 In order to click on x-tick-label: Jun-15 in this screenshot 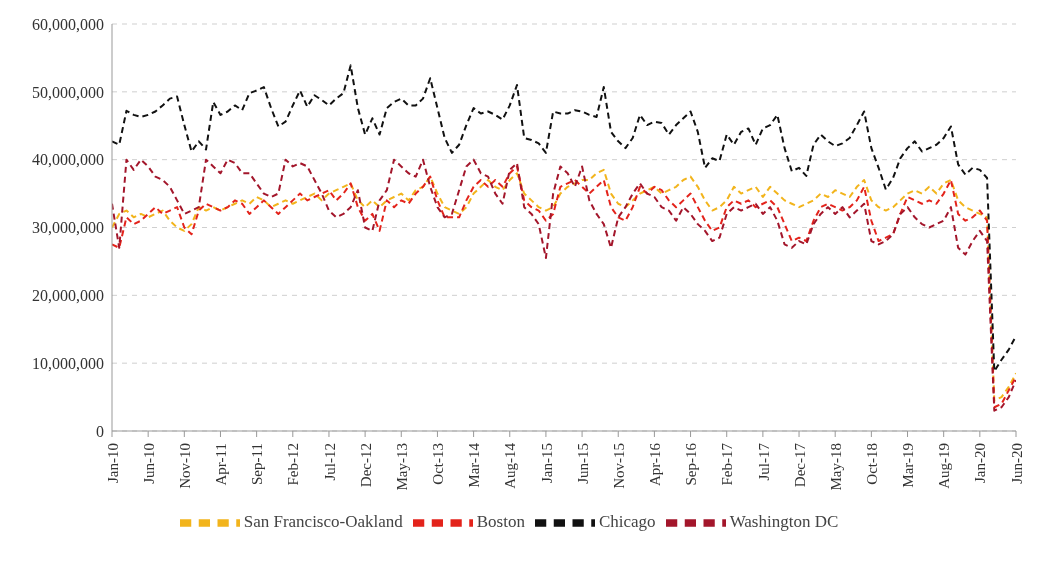, I will do `click(582, 463)`.